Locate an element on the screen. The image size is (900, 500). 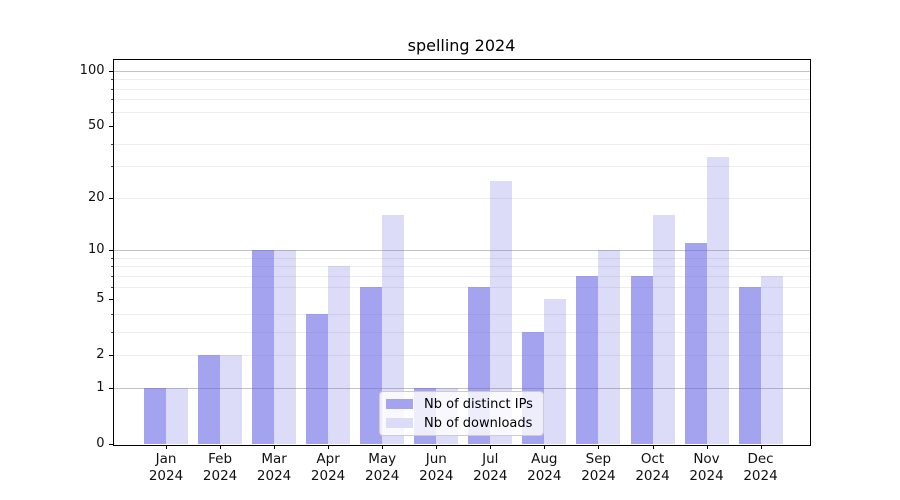
bar-distinct-ips-apr is located at coordinates (317, 379).